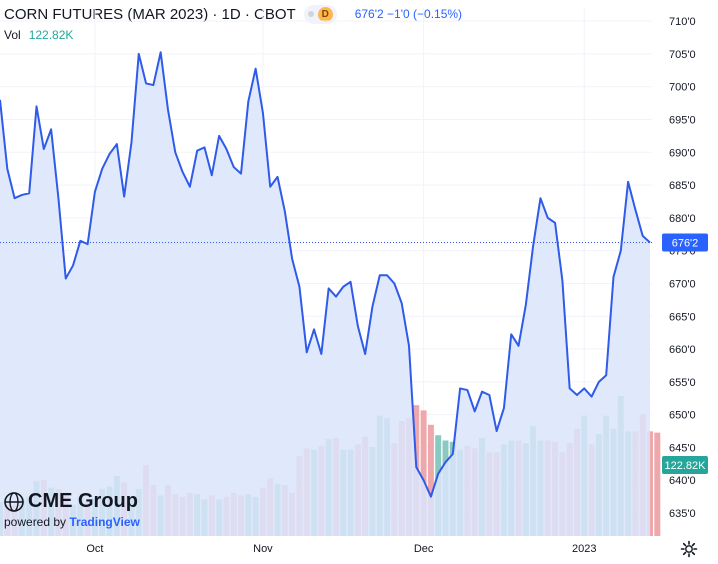  What do you see at coordinates (584, 549) in the screenshot?
I see `x-tick-label: 2023` at bounding box center [584, 549].